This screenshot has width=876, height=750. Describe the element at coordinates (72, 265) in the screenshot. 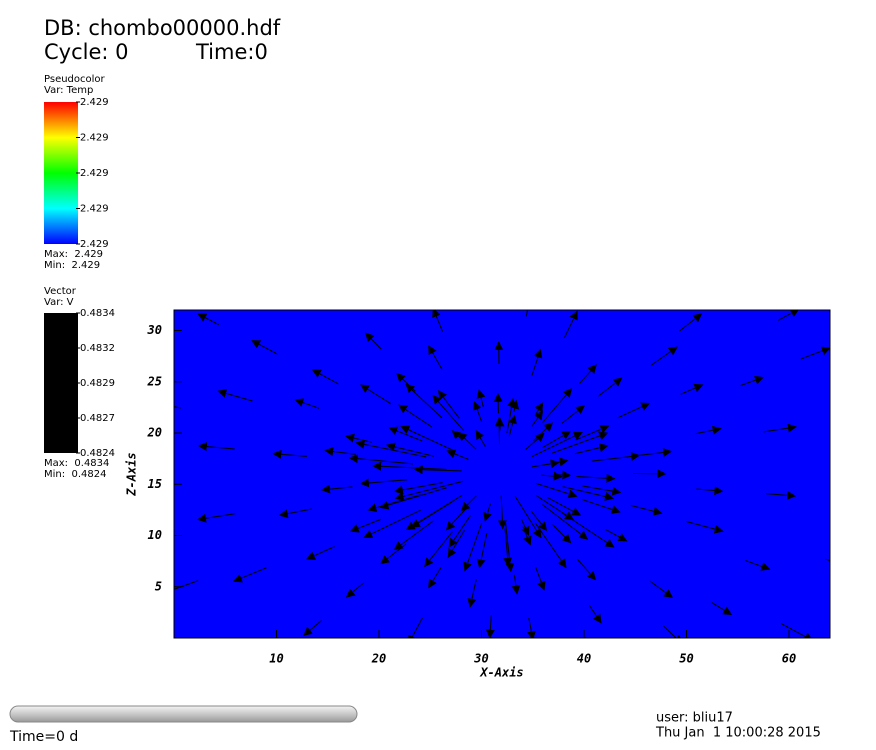

I see `legend-min: Min: 2.429` at that location.